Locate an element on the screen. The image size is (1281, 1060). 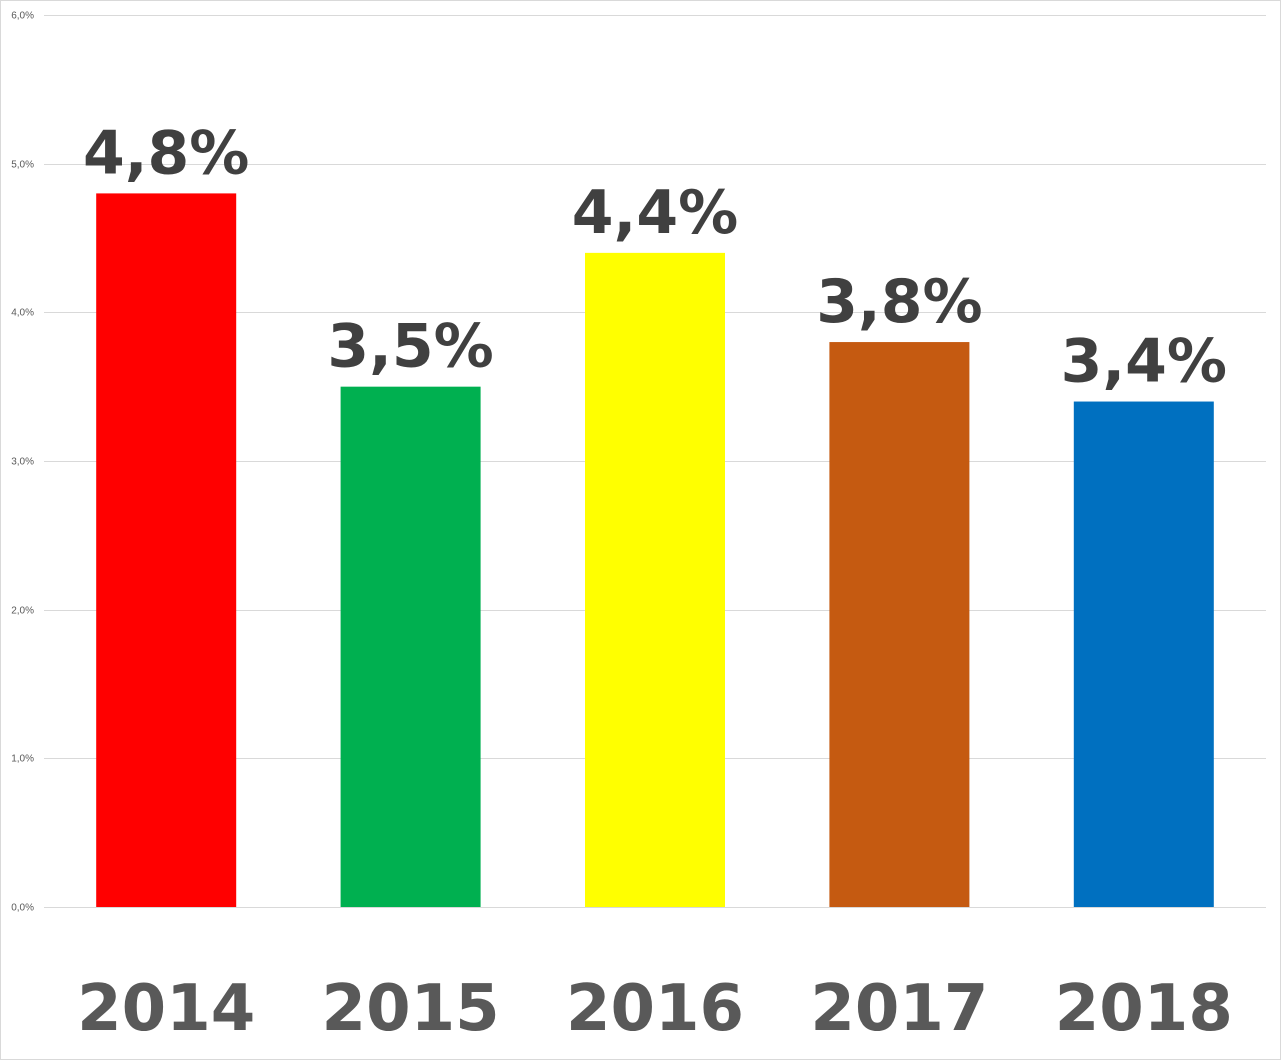
category-label-2015: 2015 is located at coordinates (411, 1009).